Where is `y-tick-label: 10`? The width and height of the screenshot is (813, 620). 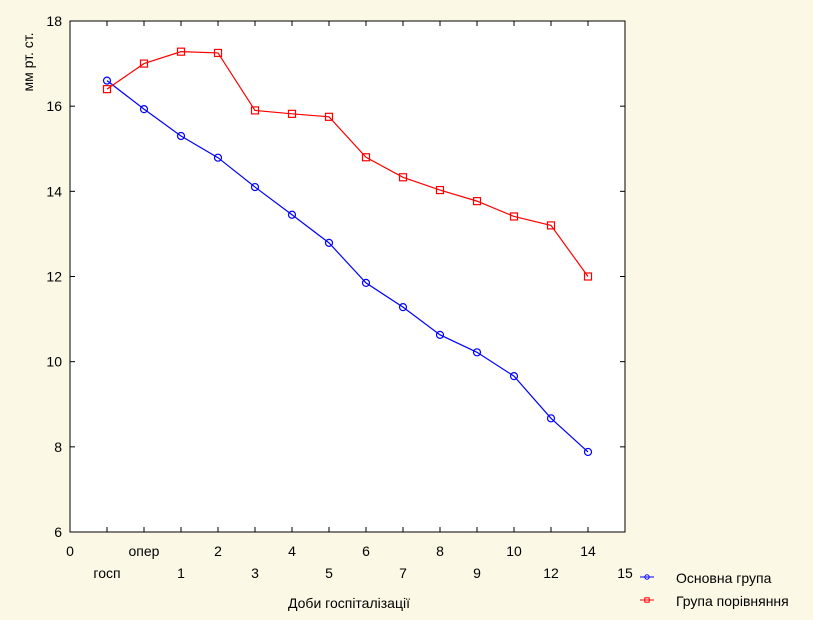
y-tick-label: 10 is located at coordinates (54, 362).